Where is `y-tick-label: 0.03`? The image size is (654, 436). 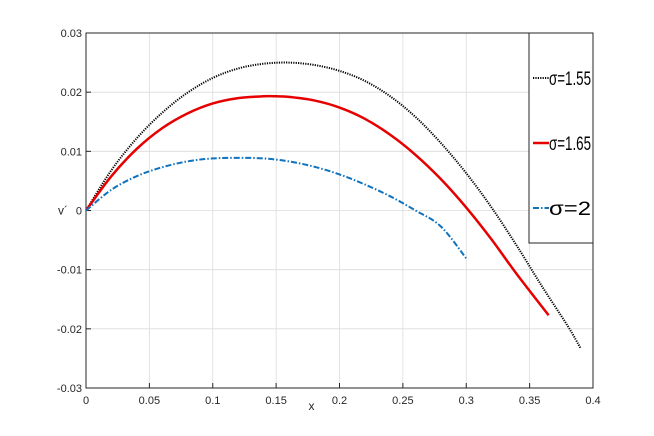 y-tick-label: 0.03 is located at coordinates (71, 34).